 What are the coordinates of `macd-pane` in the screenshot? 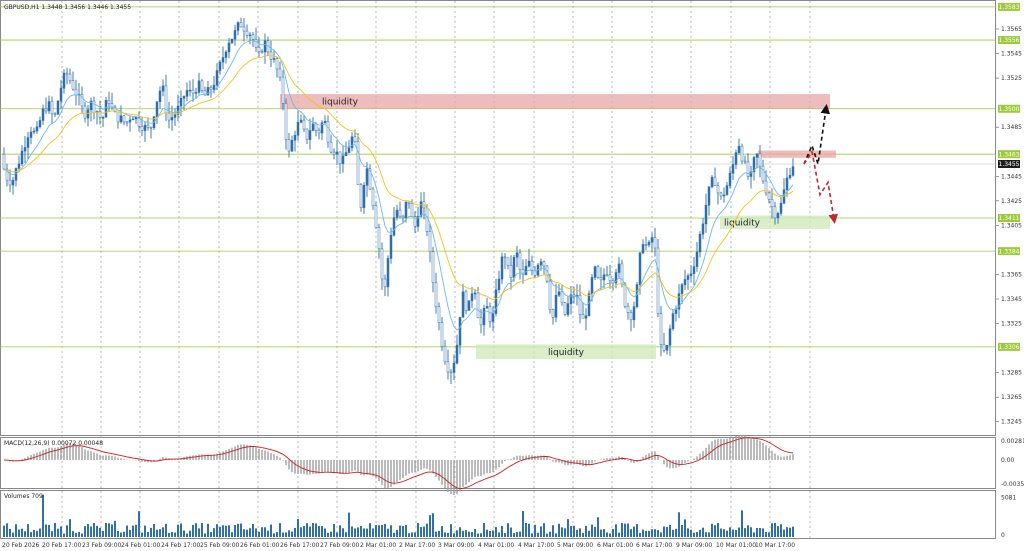 It's located at (498, 463).